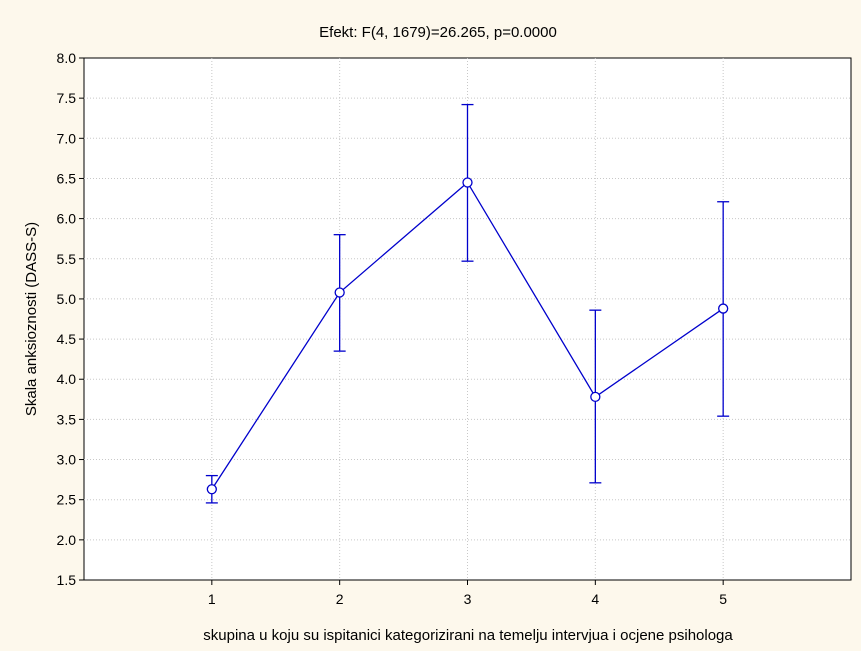 The image size is (861, 651). I want to click on y-tick-label: 1.5, so click(67, 580).